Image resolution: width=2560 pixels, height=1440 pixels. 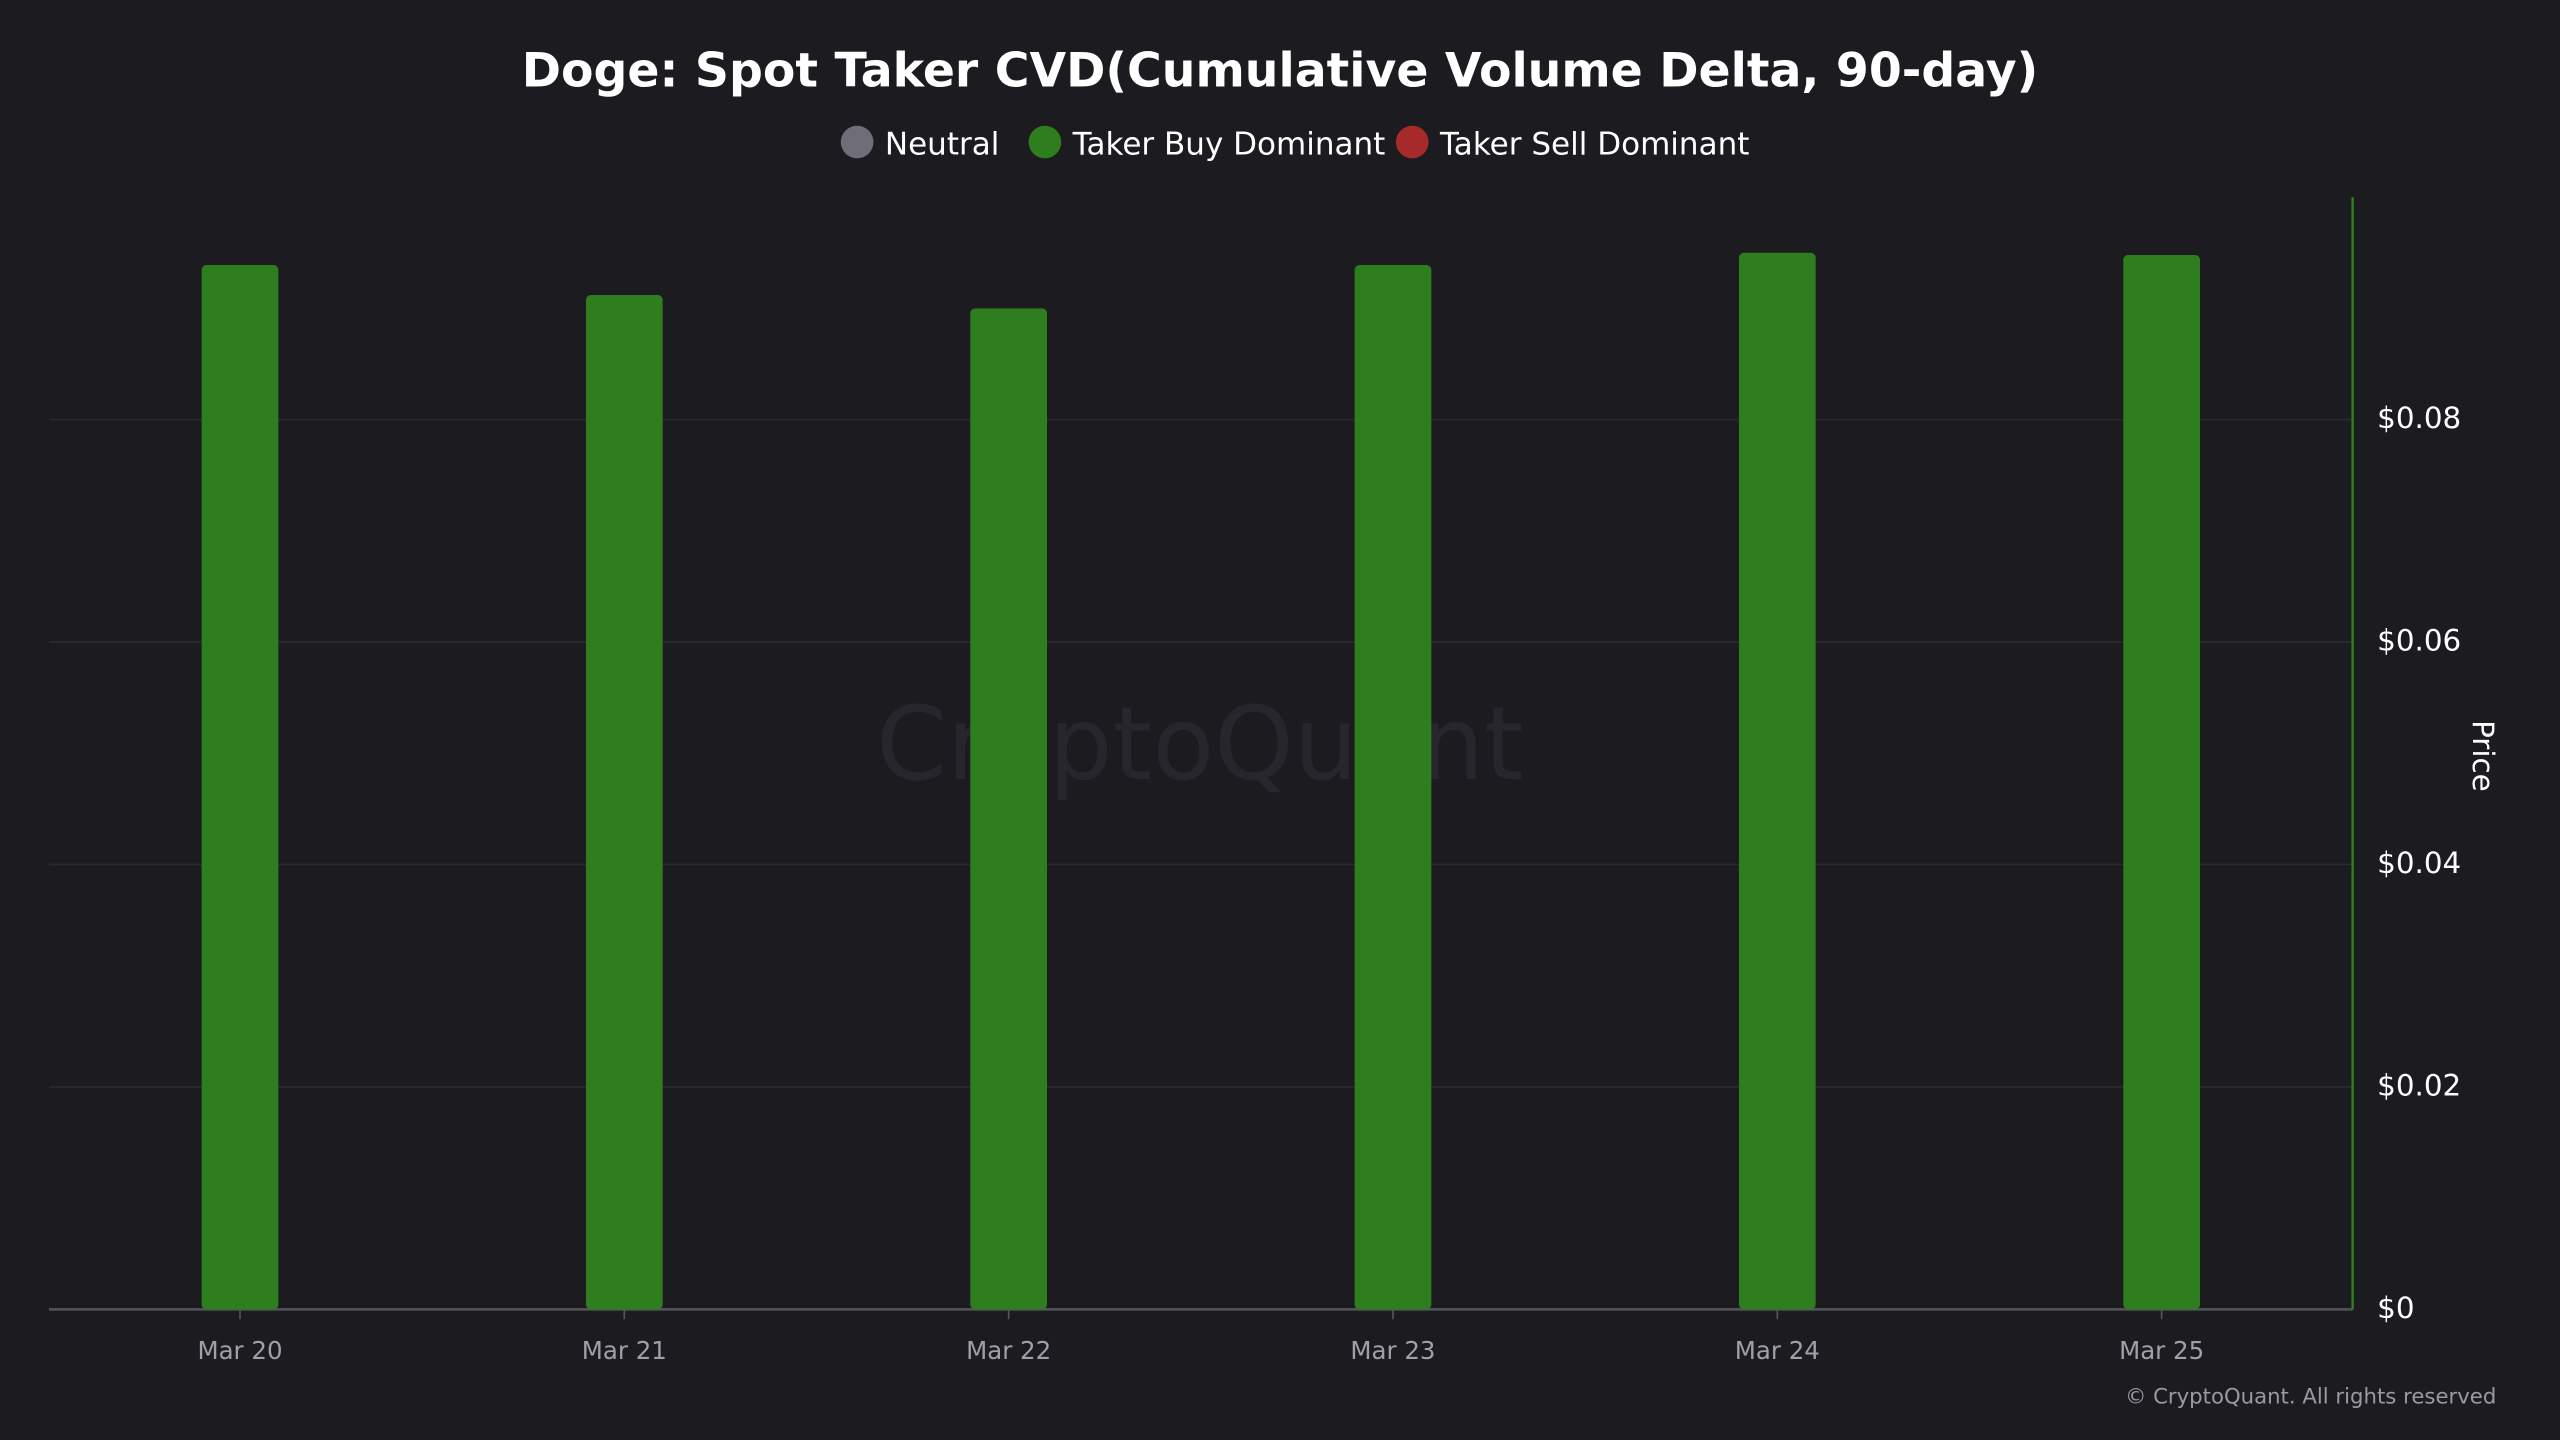 What do you see at coordinates (239, 1350) in the screenshot?
I see `x-tick-label: Mar 20` at bounding box center [239, 1350].